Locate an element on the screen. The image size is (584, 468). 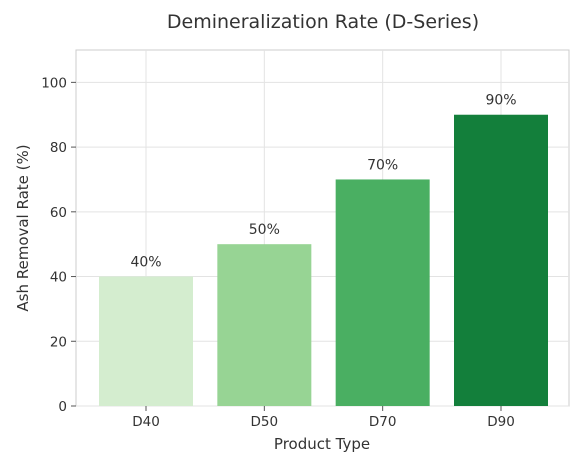
y-tick-label: 20 is located at coordinates (58, 342).